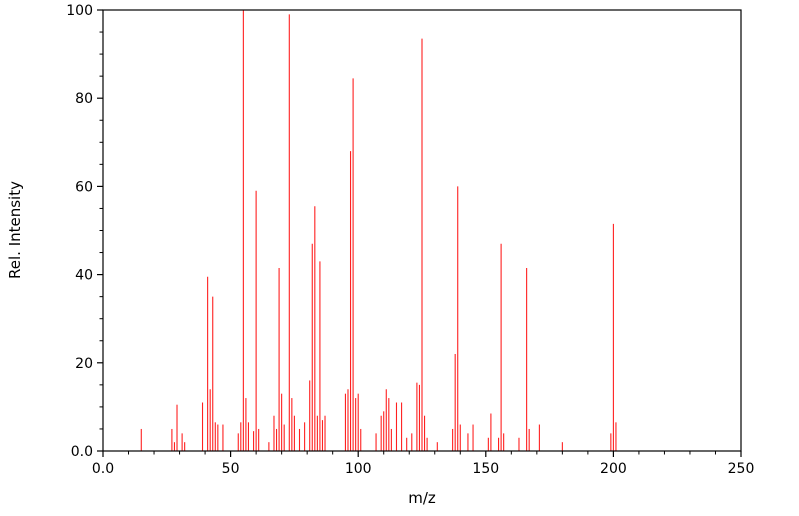 Image resolution: width=799 pixels, height=516 pixels. What do you see at coordinates (485, 469) in the screenshot?
I see `x-tick-label: 150` at bounding box center [485, 469].